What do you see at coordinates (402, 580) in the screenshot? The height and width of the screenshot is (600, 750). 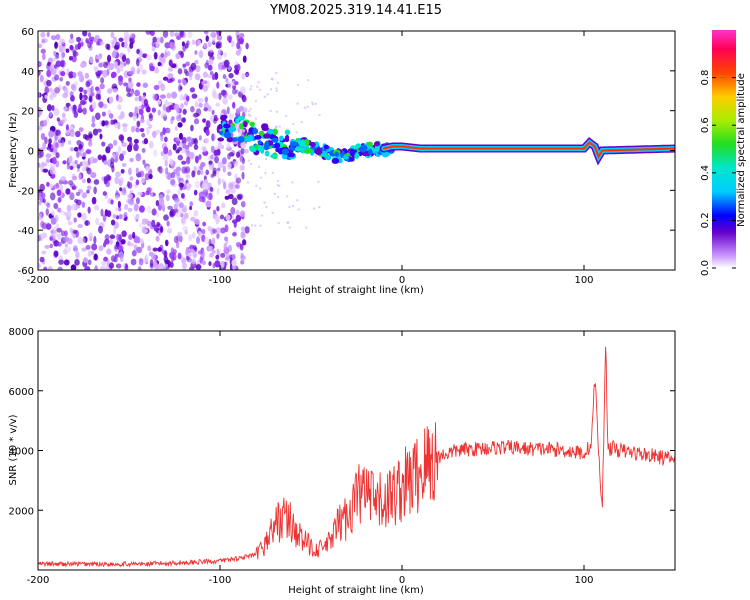 I see `x-tick-label: 0` at bounding box center [402, 580].